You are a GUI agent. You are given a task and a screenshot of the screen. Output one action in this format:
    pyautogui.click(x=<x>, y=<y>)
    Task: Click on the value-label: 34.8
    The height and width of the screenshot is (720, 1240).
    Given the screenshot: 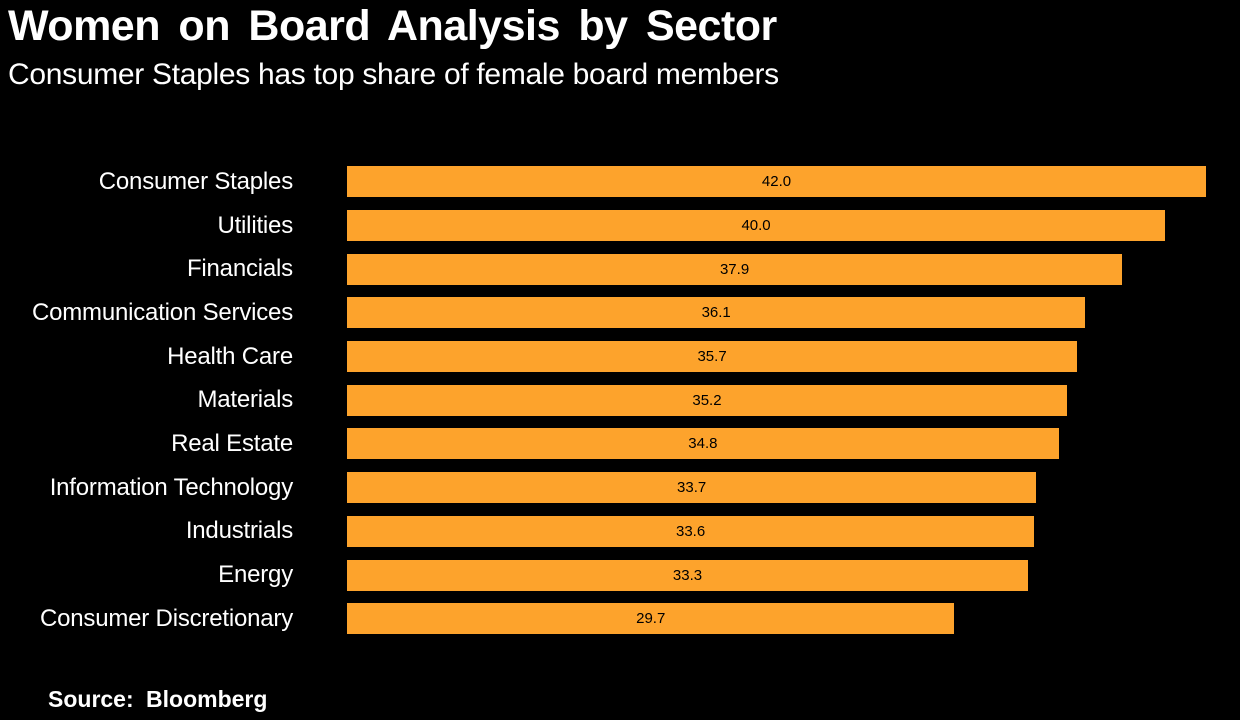 What is the action you would take?
    pyautogui.click(x=703, y=444)
    